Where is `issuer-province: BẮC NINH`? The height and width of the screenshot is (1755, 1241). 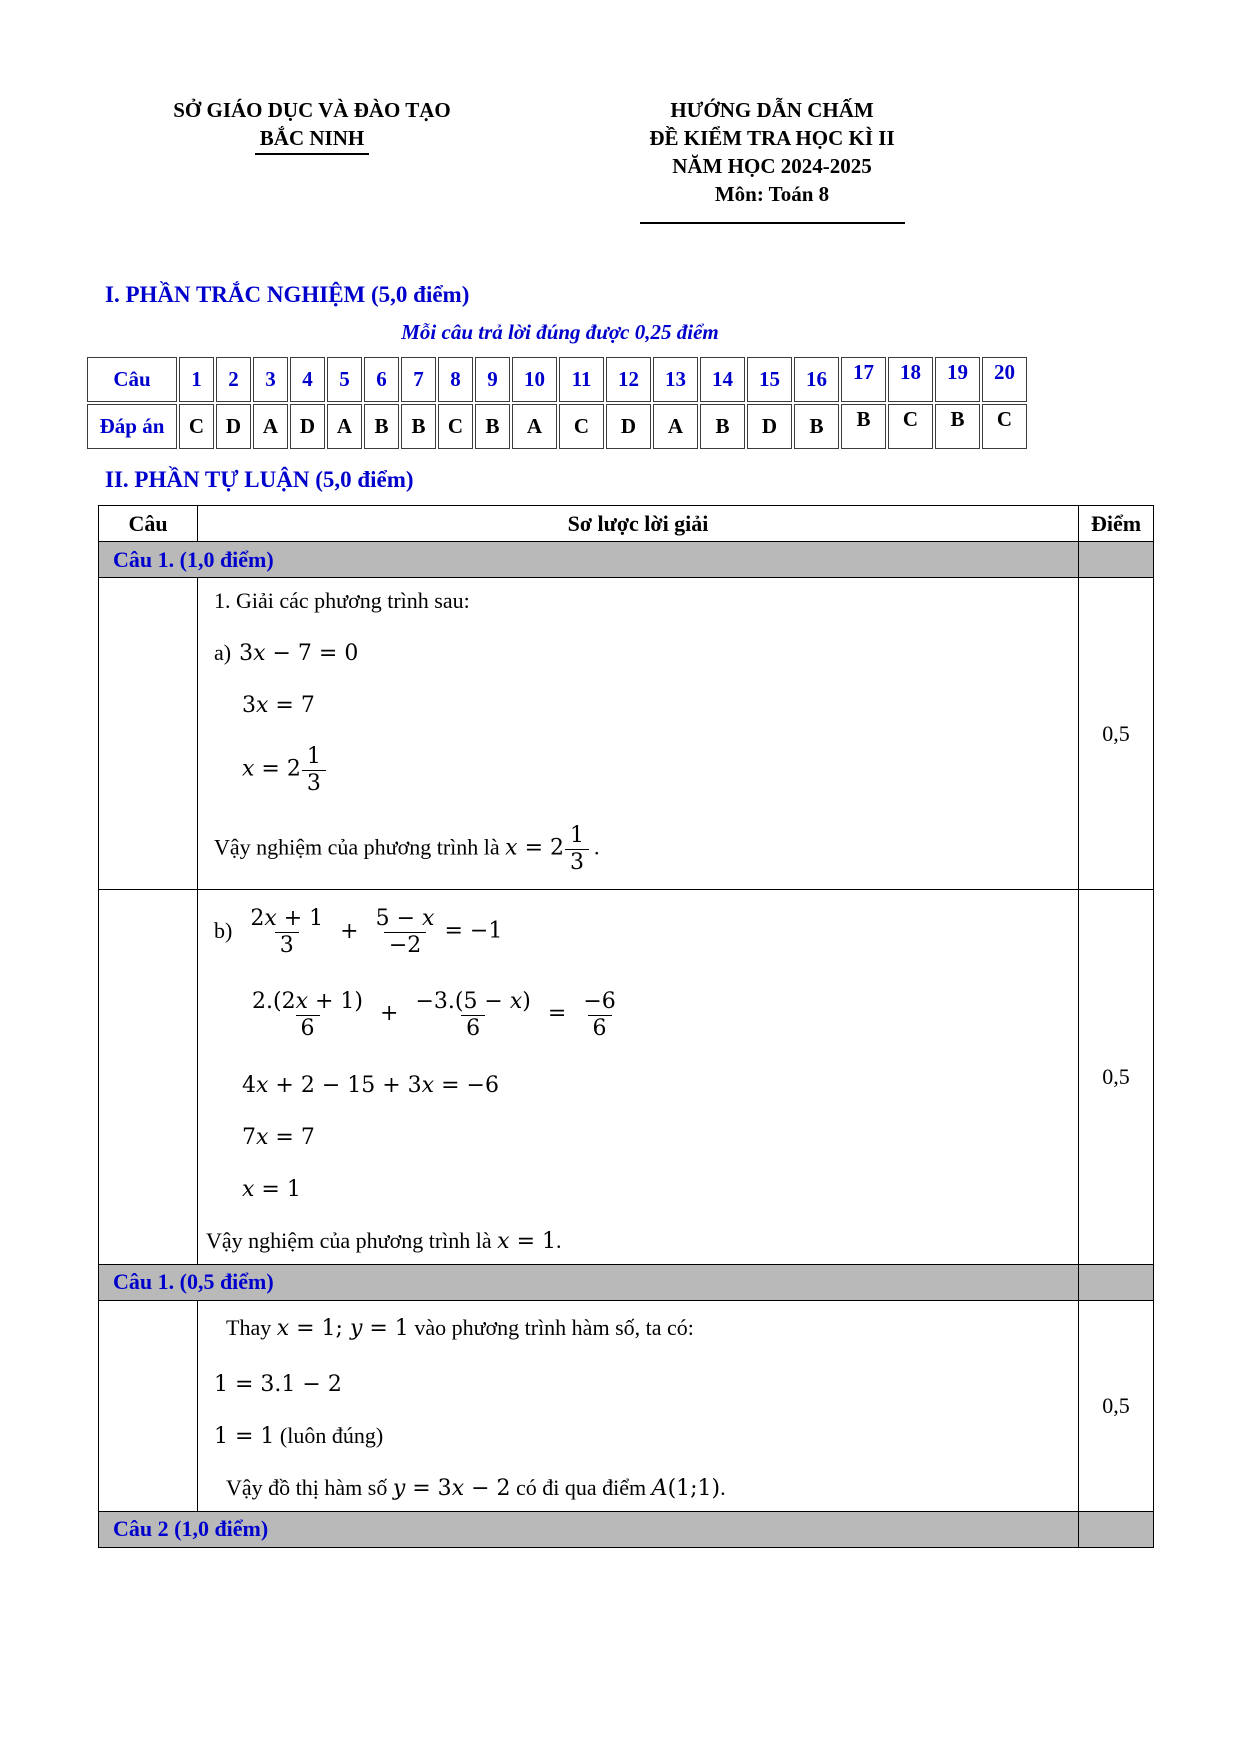 issuer-province: BẮC NINH is located at coordinates (312, 139).